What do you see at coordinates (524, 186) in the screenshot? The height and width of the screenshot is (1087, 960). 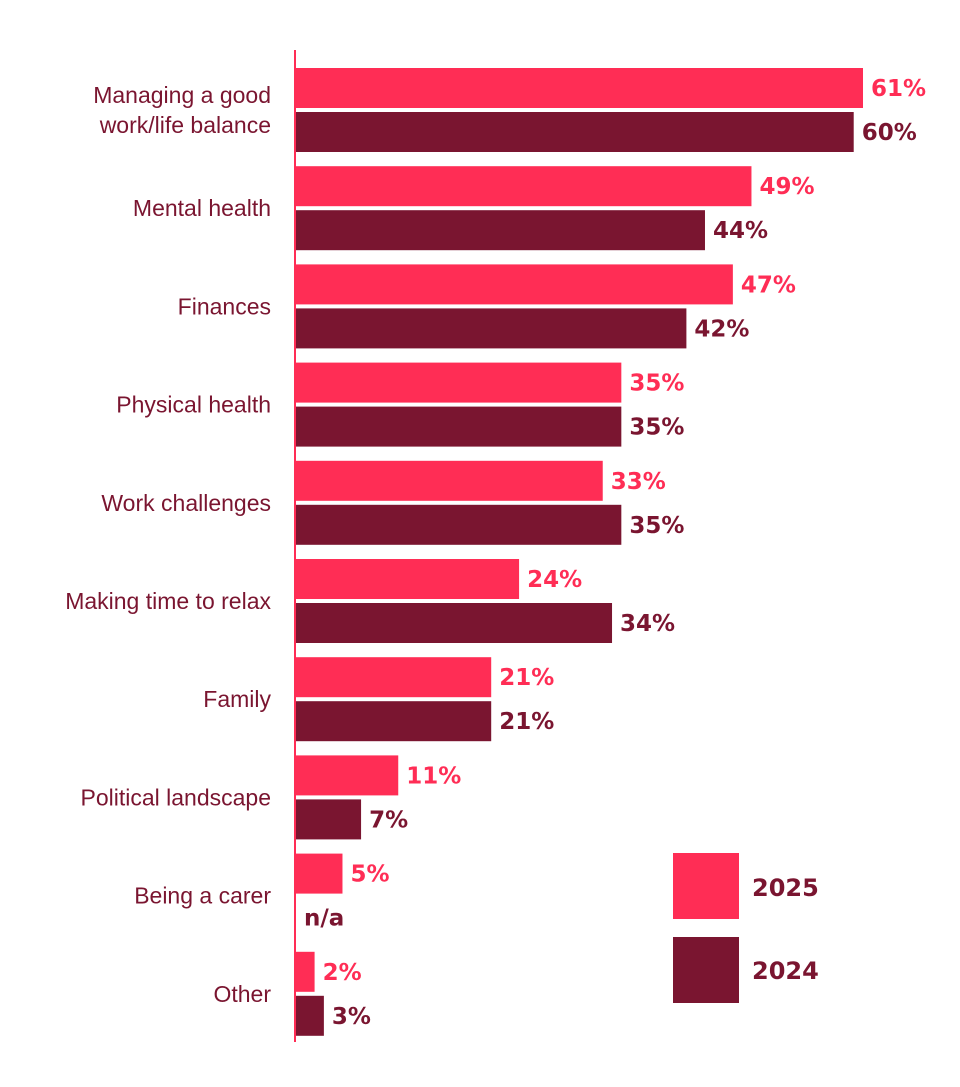 I see `bar-2025-mental-health` at bounding box center [524, 186].